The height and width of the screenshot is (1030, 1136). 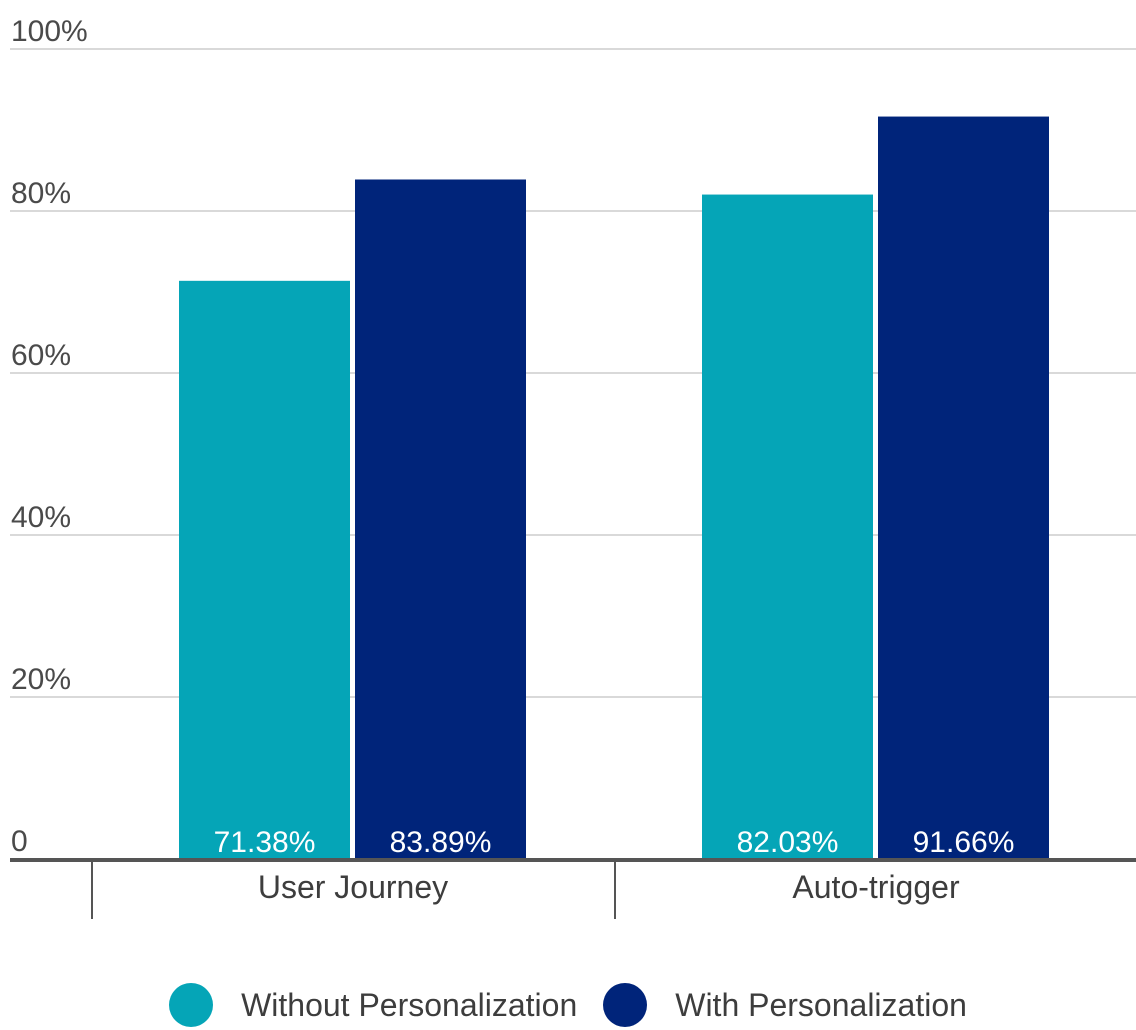 What do you see at coordinates (440, 519) in the screenshot?
I see `bar-user-journey-with-personalization` at bounding box center [440, 519].